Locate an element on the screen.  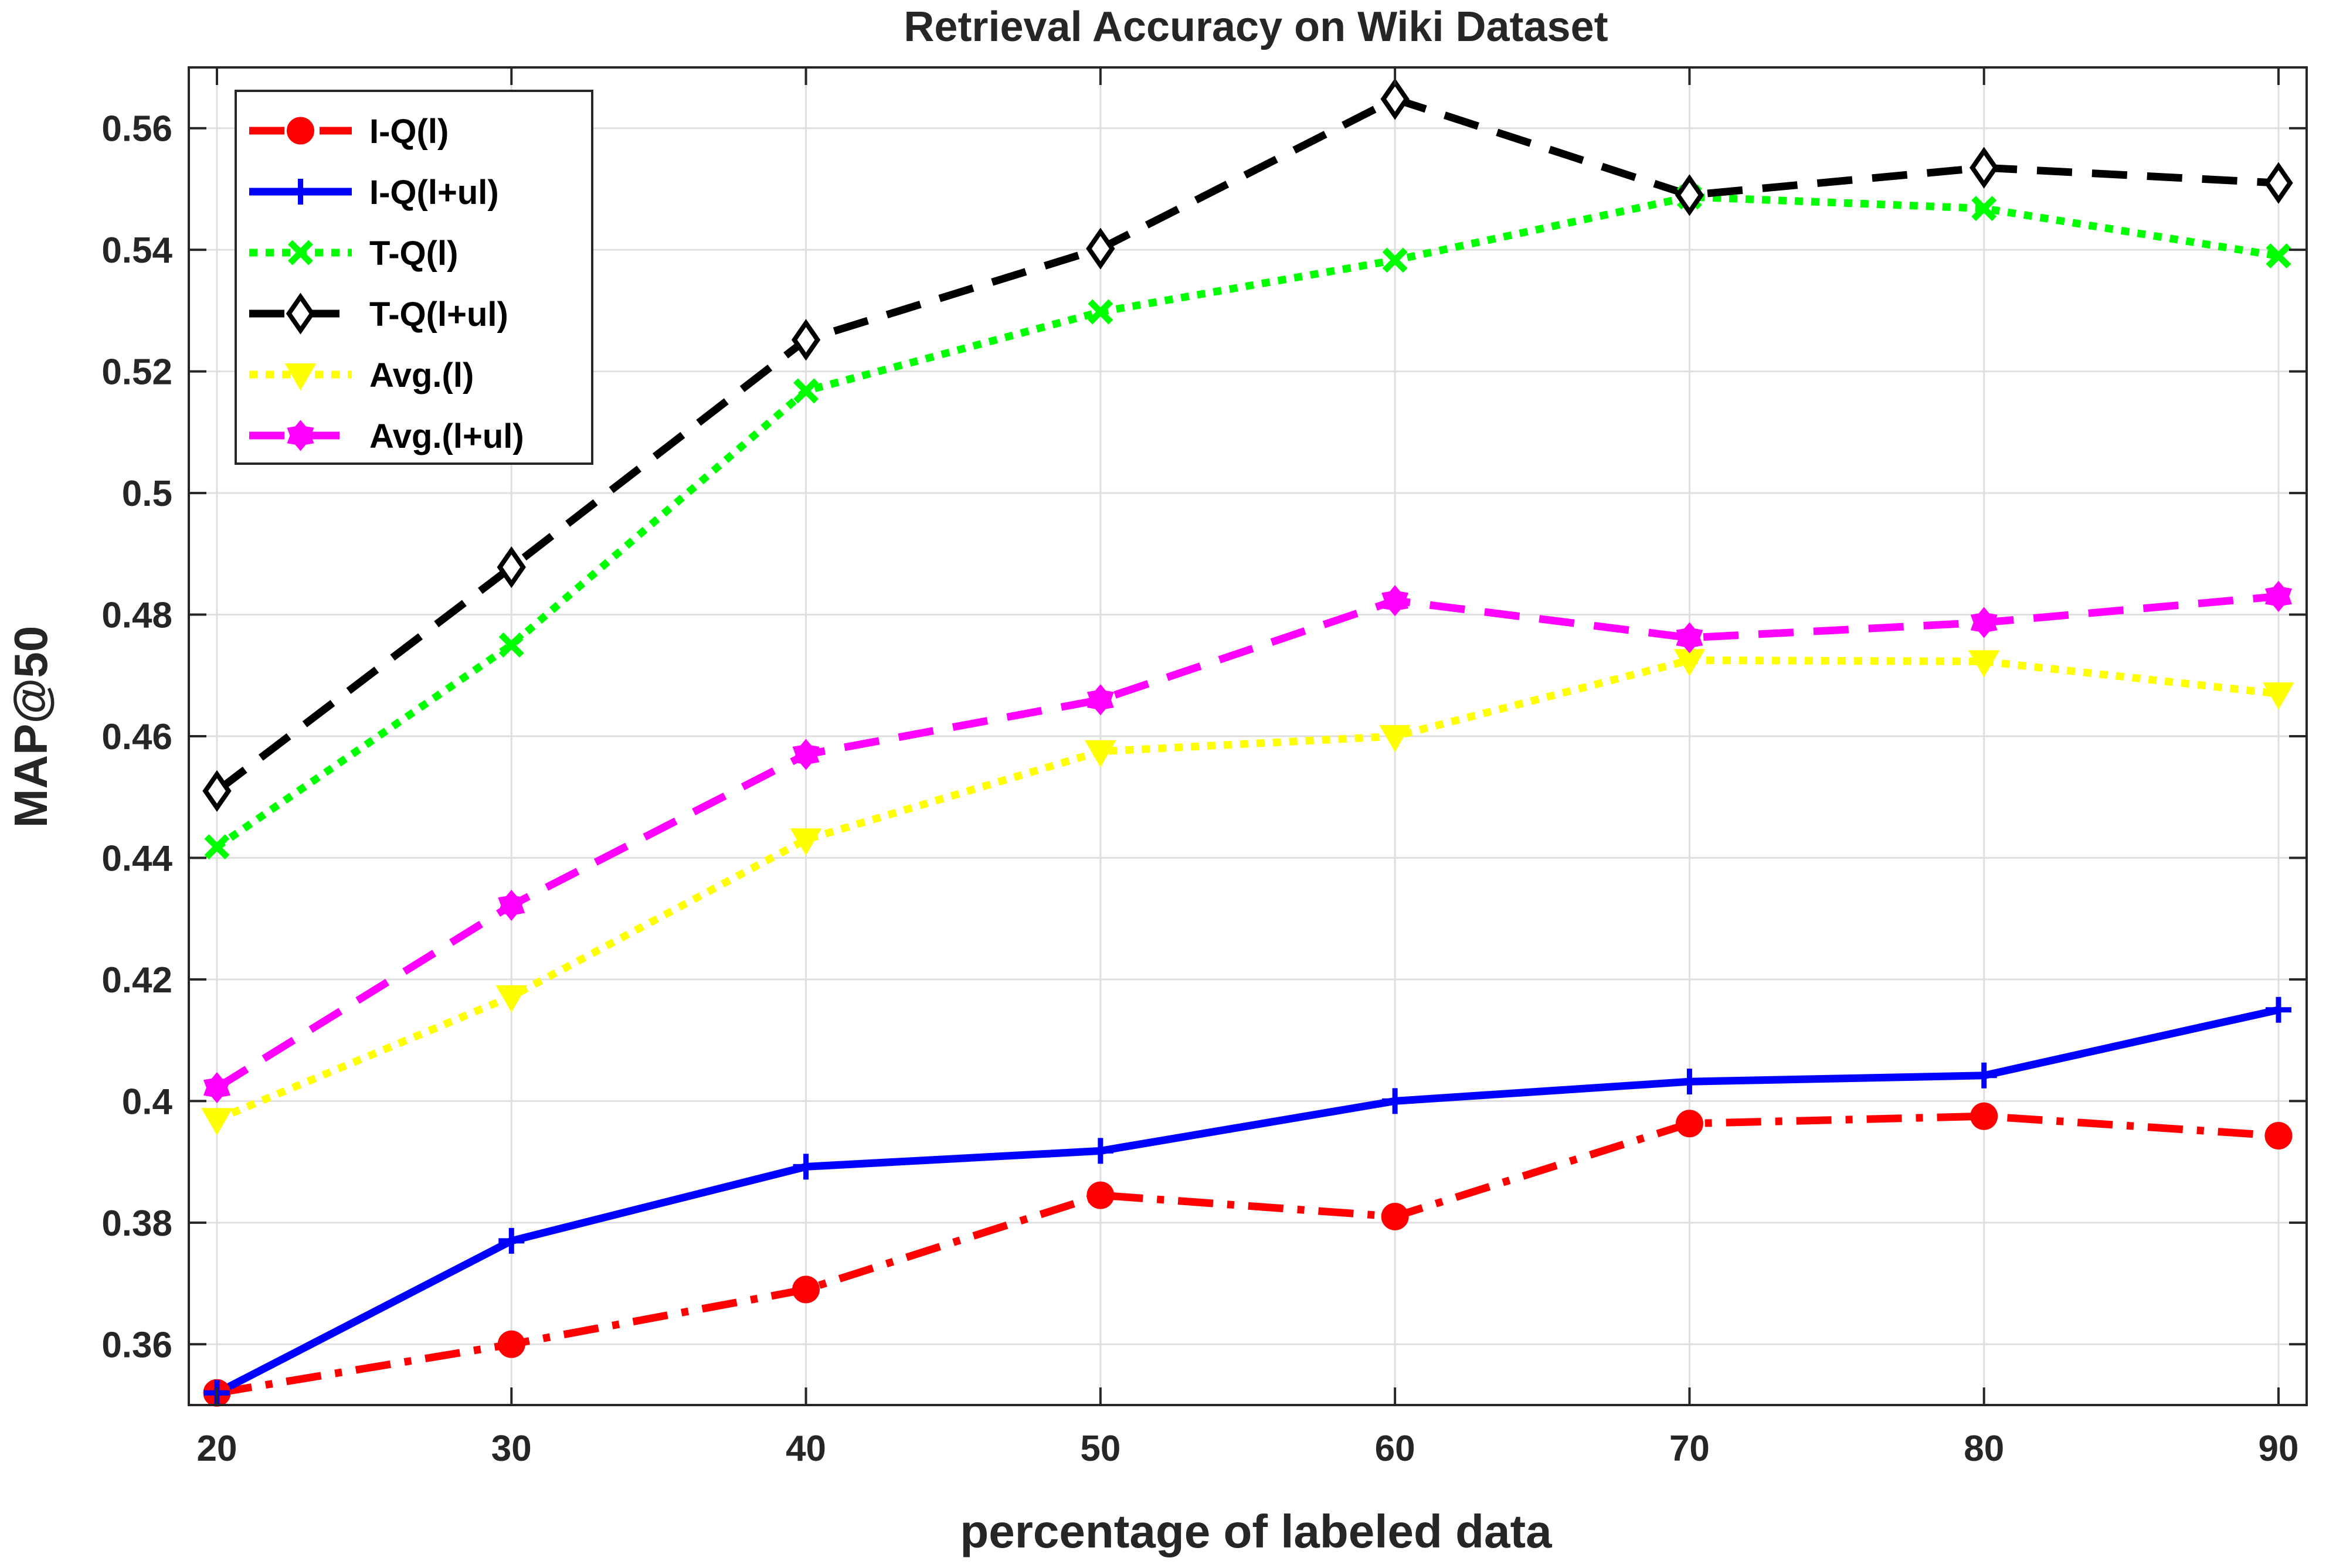
legend-item: Avg.(l+ul) is located at coordinates (386, 436).